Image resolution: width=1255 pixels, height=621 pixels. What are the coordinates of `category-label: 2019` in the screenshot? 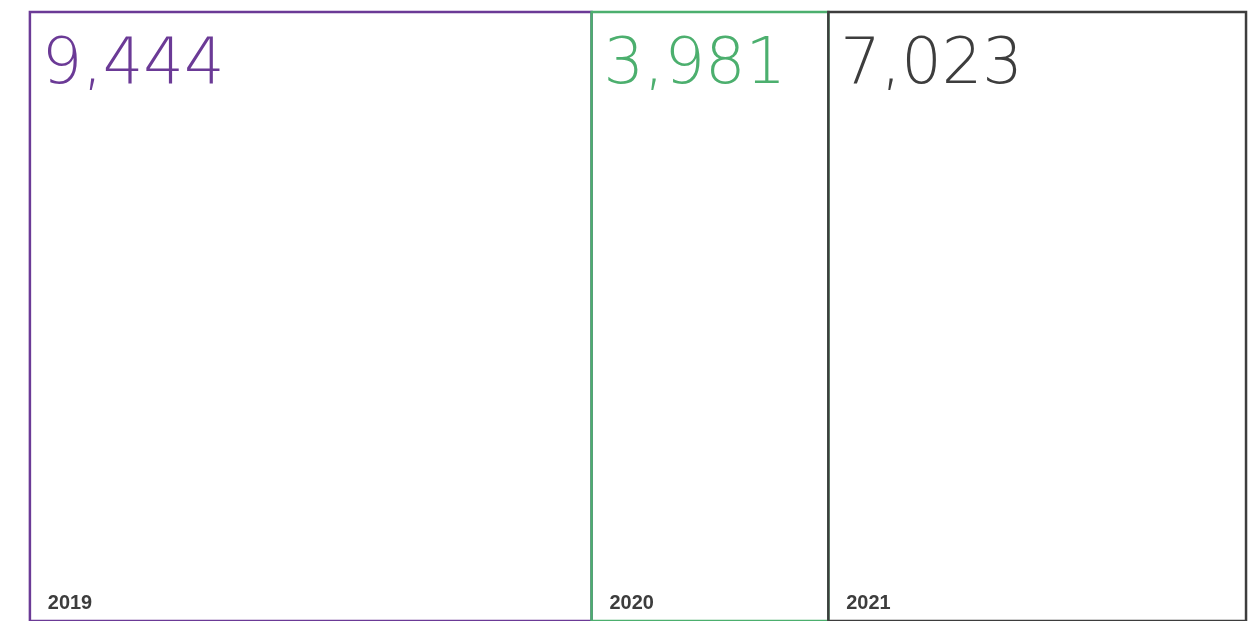 It's located at (70, 602).